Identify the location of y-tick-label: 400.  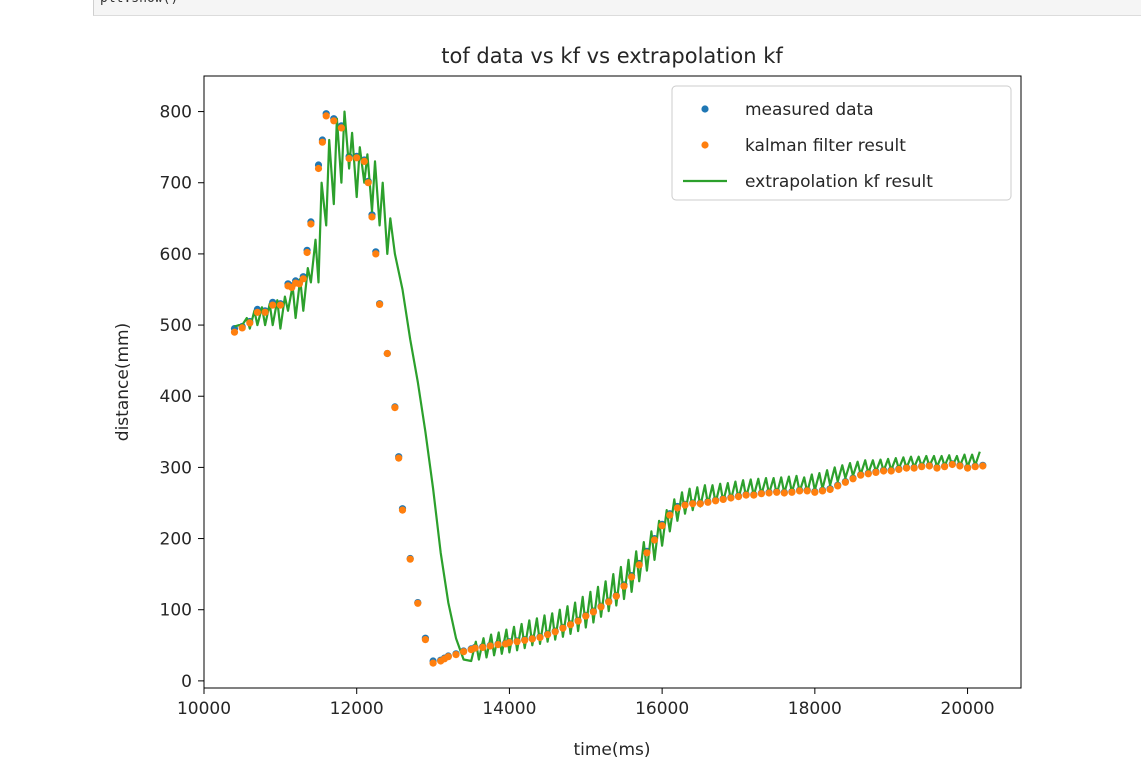
(176, 397).